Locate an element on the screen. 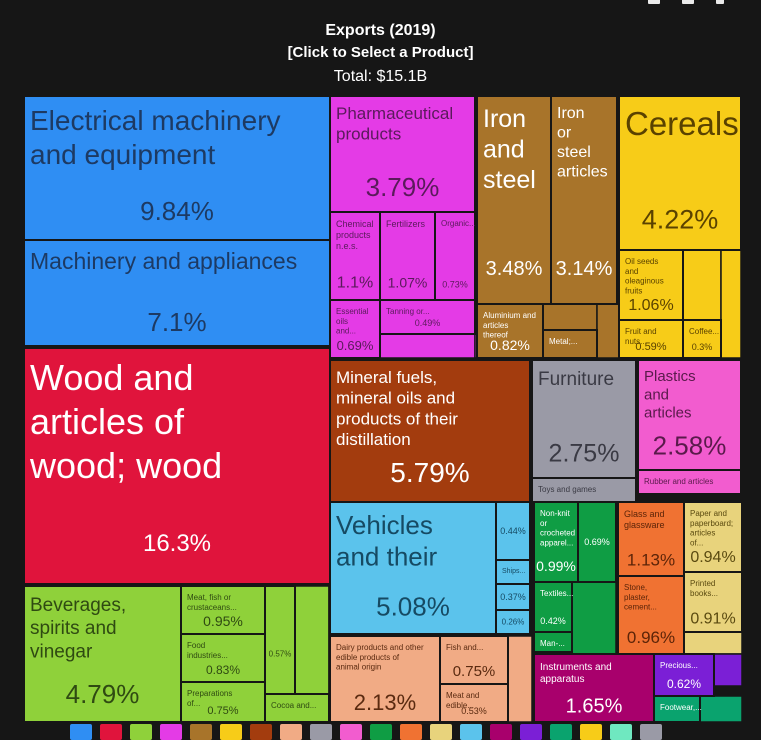  download-icon is located at coordinates (720, 2).